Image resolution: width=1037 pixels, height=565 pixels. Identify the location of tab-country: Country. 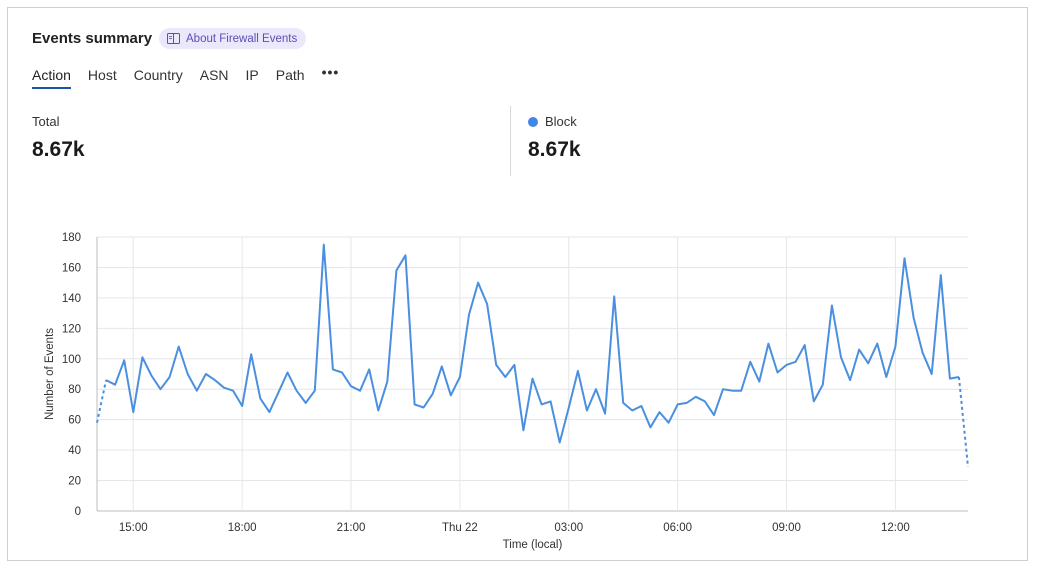
(158, 75).